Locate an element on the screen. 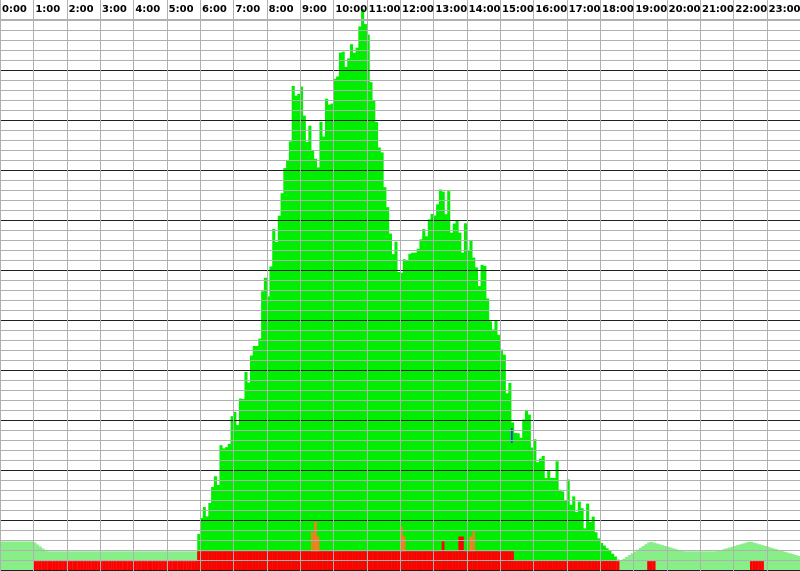 This screenshot has width=800, height=571. bar-orange-segment is located at coordinates (471, 544).